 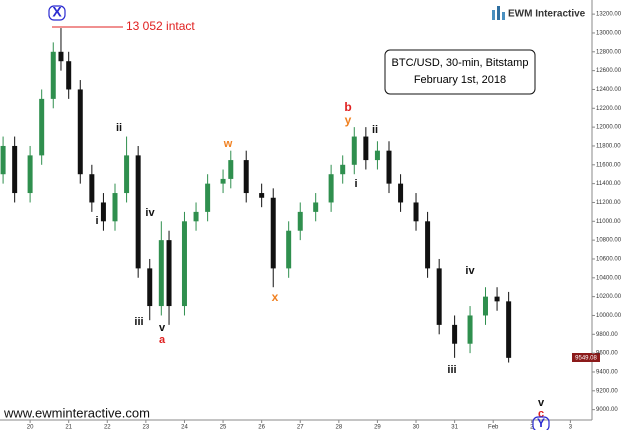 What do you see at coordinates (609, 34) in the screenshot?
I see `y-tick-label: 13000.00` at bounding box center [609, 34].